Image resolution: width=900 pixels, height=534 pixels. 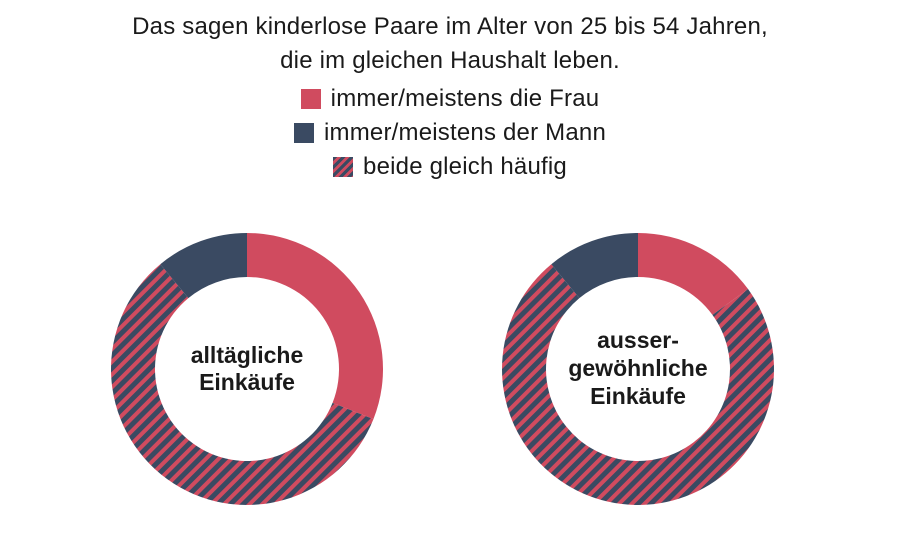 I want to click on center-label-1-line-3: Einkäufe, so click(x=638, y=396).